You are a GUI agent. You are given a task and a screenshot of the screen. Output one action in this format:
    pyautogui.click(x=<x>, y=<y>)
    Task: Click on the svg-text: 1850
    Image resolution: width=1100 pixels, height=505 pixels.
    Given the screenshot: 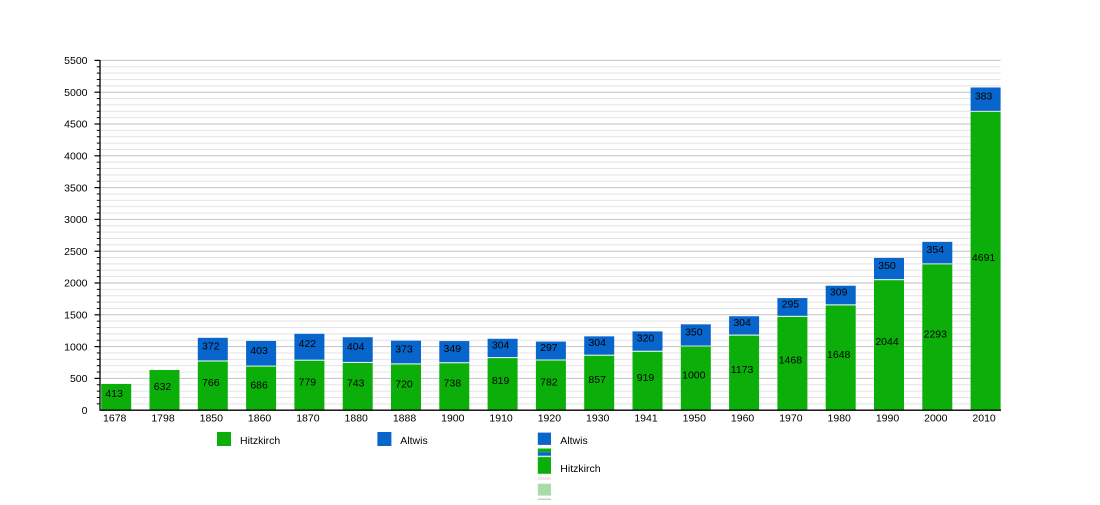 What is the action you would take?
    pyautogui.click(x=212, y=419)
    